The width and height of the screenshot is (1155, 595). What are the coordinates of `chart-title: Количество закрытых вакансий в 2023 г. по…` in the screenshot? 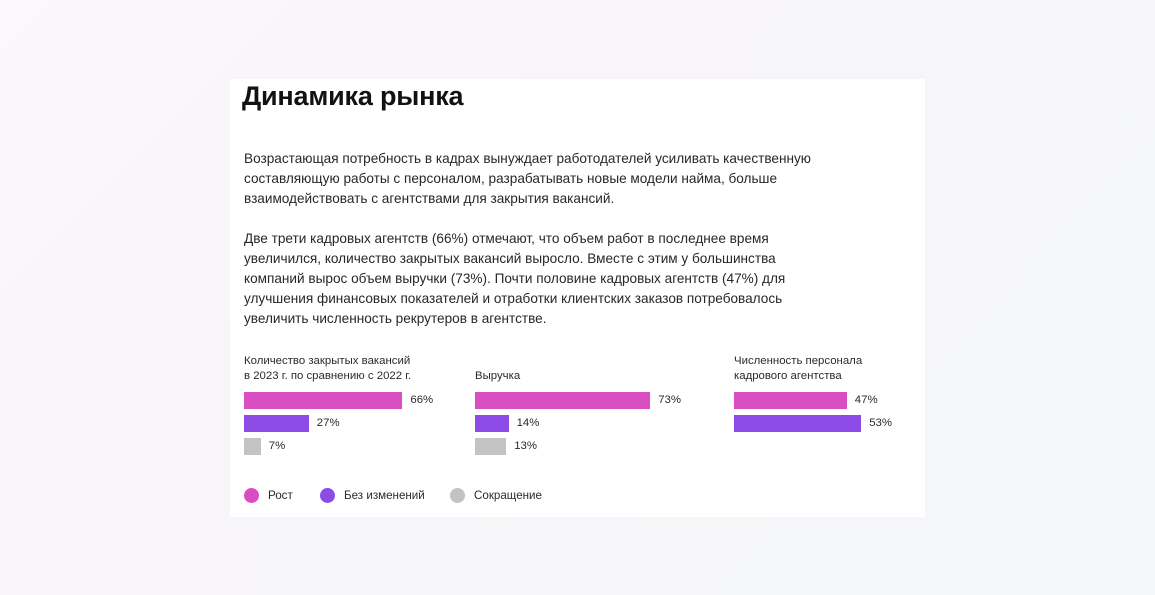 It's located at (327, 369).